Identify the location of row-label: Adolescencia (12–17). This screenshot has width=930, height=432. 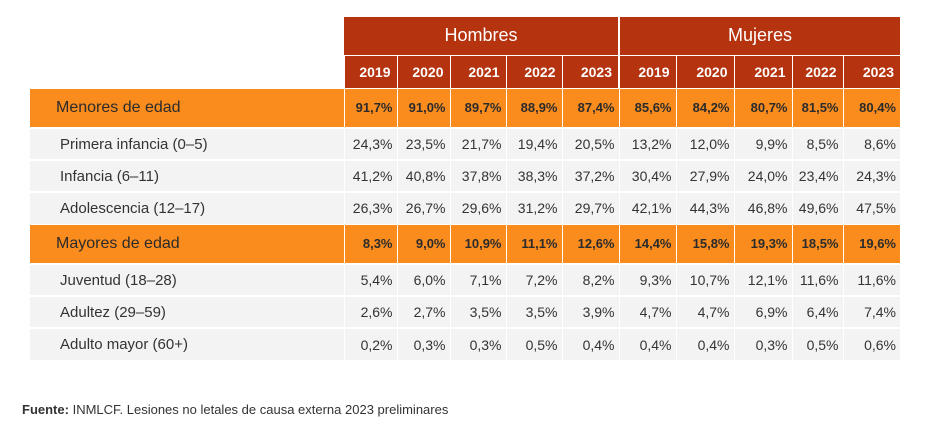
(187, 207).